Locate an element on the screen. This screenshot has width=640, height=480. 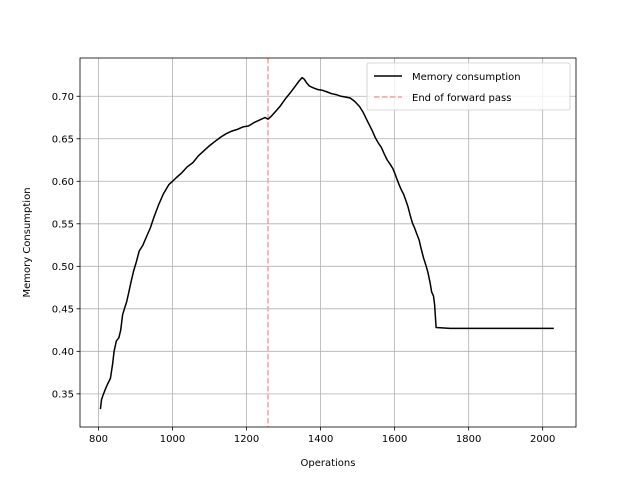
x-tick-label: 1400 is located at coordinates (320, 439).